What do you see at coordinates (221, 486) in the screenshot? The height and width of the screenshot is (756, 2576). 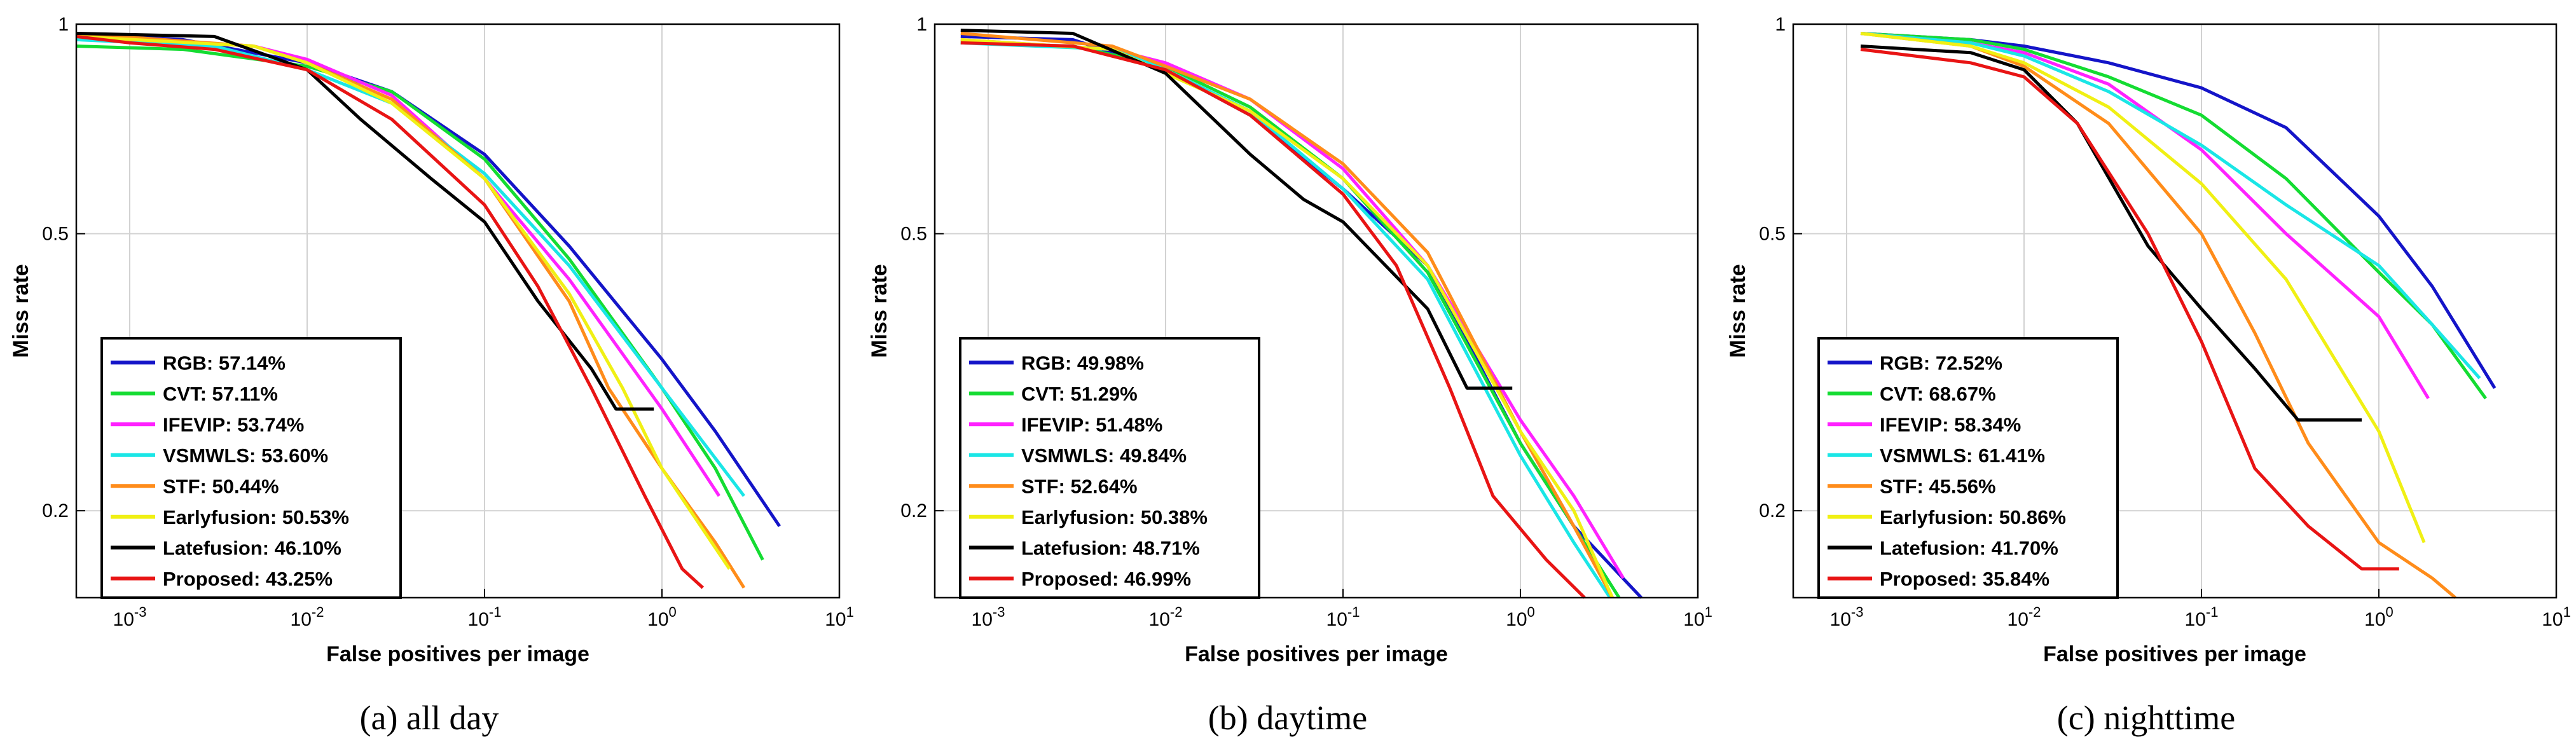 I see `legend-entry-stf: STF: 50.44%` at bounding box center [221, 486].